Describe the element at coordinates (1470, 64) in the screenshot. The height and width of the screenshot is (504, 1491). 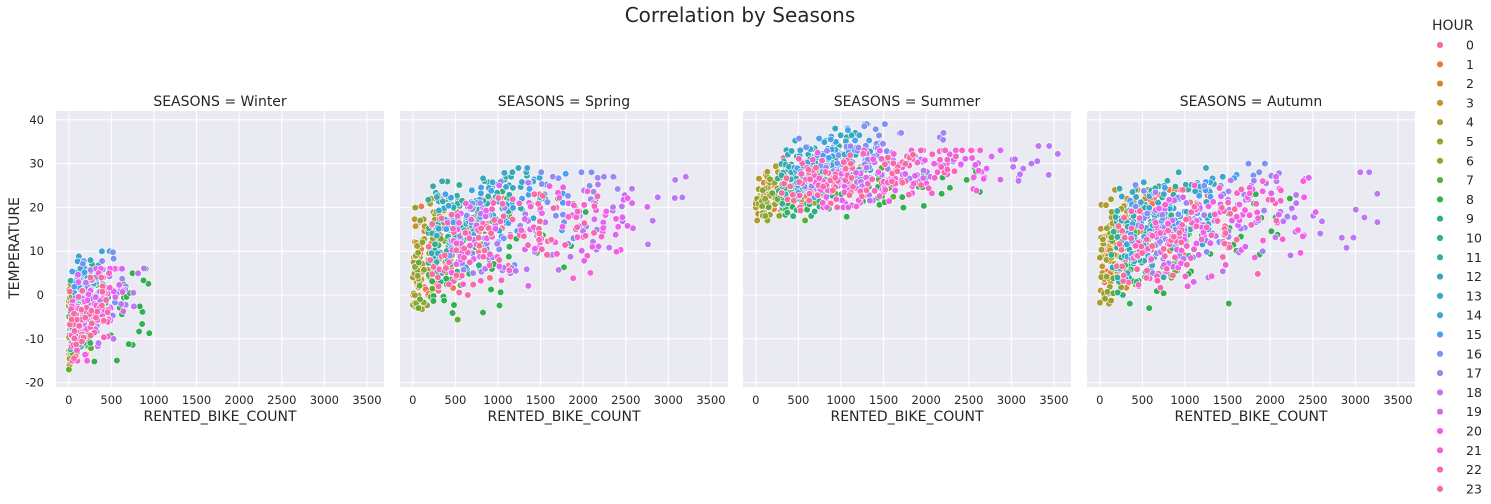
I see `legend-label: 1` at that location.